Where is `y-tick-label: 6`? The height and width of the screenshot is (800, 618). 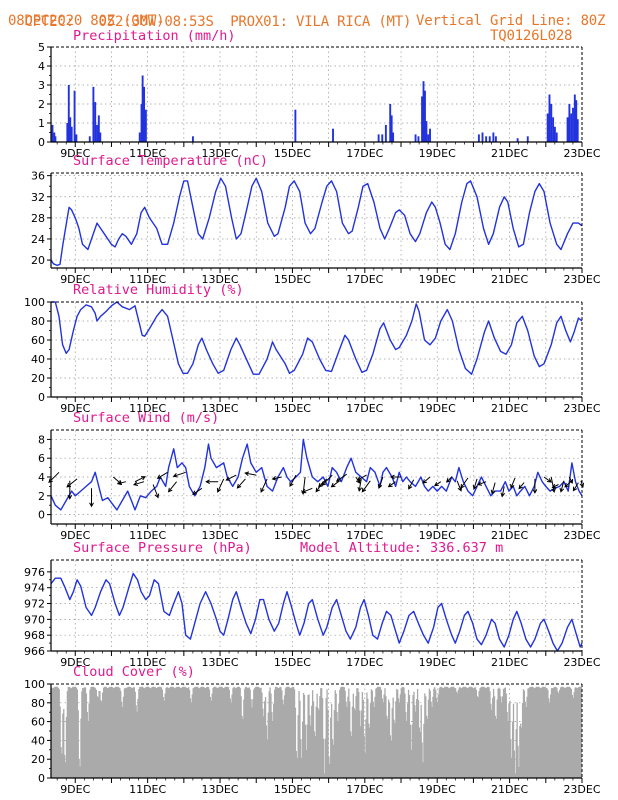
y-tick-label: 6 is located at coordinates (41, 458).